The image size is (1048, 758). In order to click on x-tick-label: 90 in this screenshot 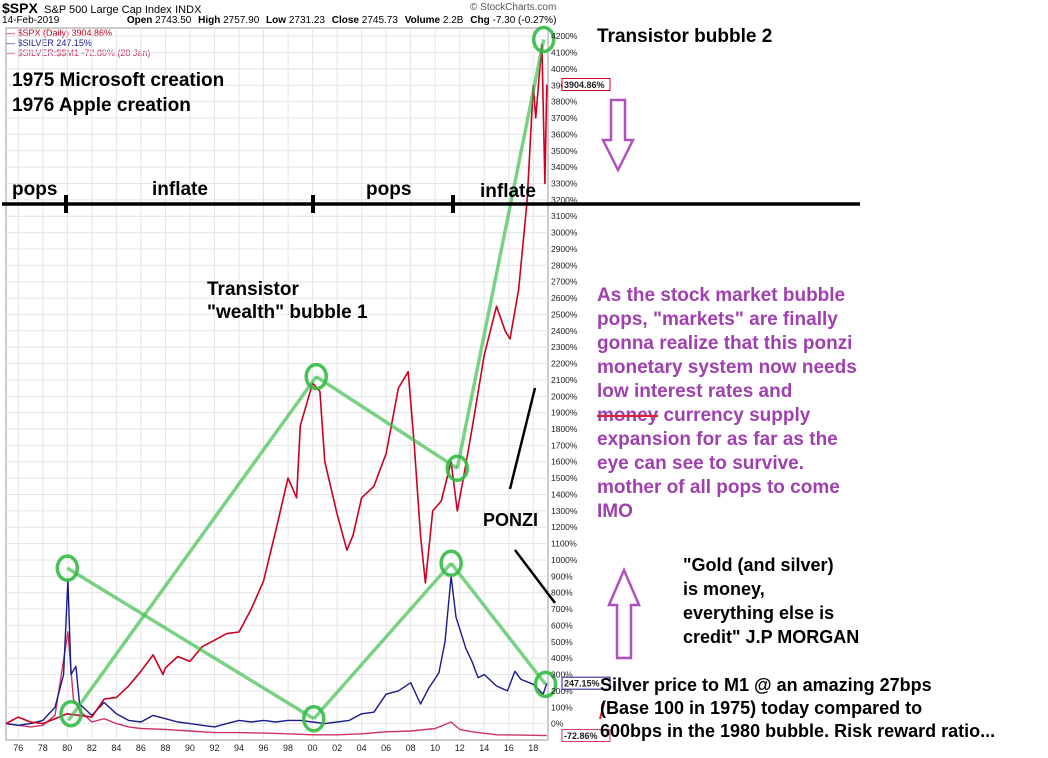, I will do `click(190, 748)`.